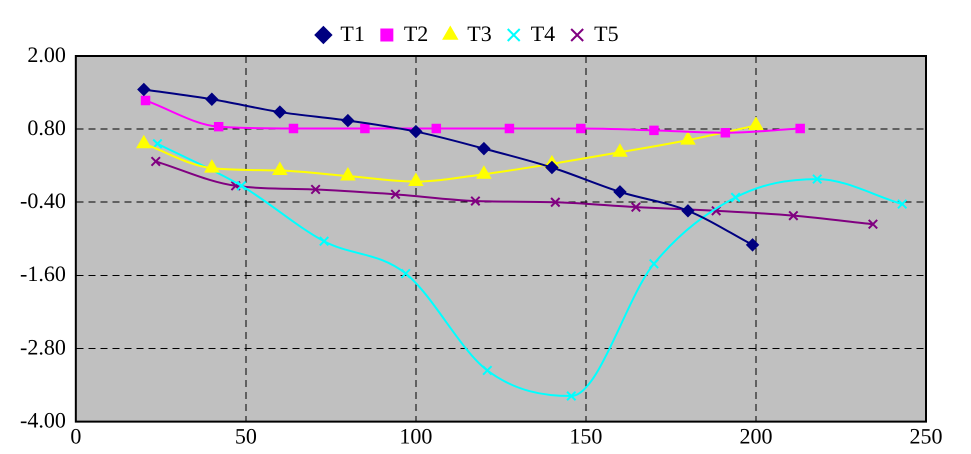 This screenshot has height=454, width=971. Describe the element at coordinates (76, 436) in the screenshot. I see `x-tick-label: 0` at that location.